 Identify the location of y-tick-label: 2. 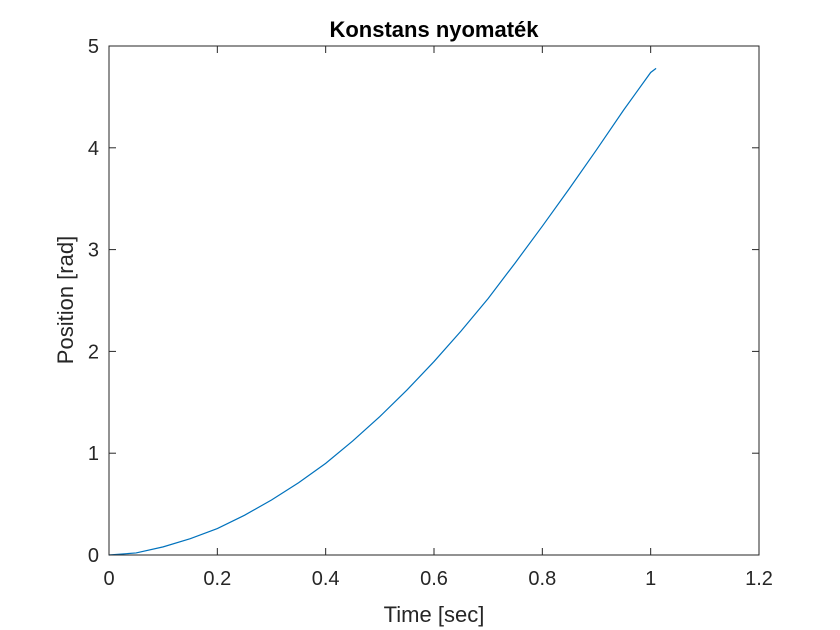
(93, 352).